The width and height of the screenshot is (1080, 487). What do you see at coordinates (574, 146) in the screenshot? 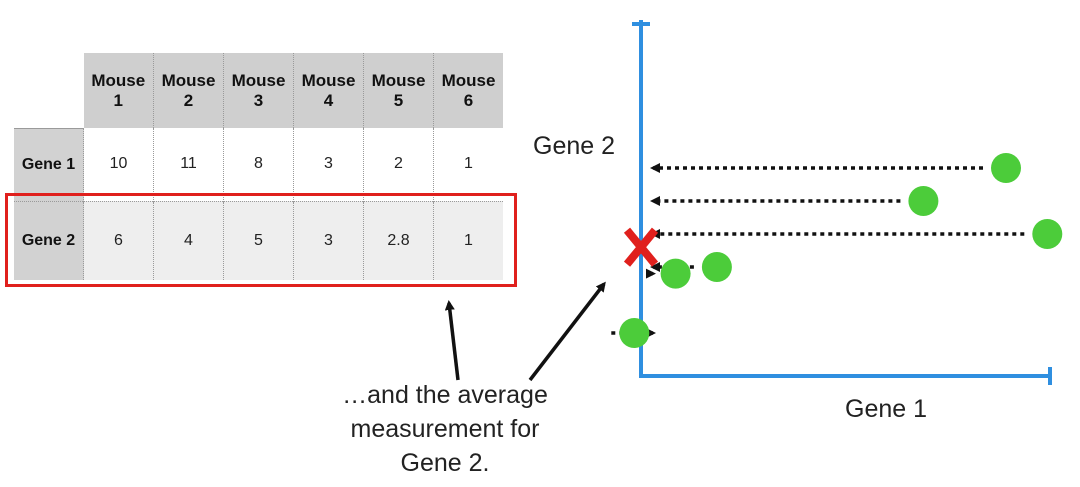
I see `y-axis-label: Gene 2` at bounding box center [574, 146].